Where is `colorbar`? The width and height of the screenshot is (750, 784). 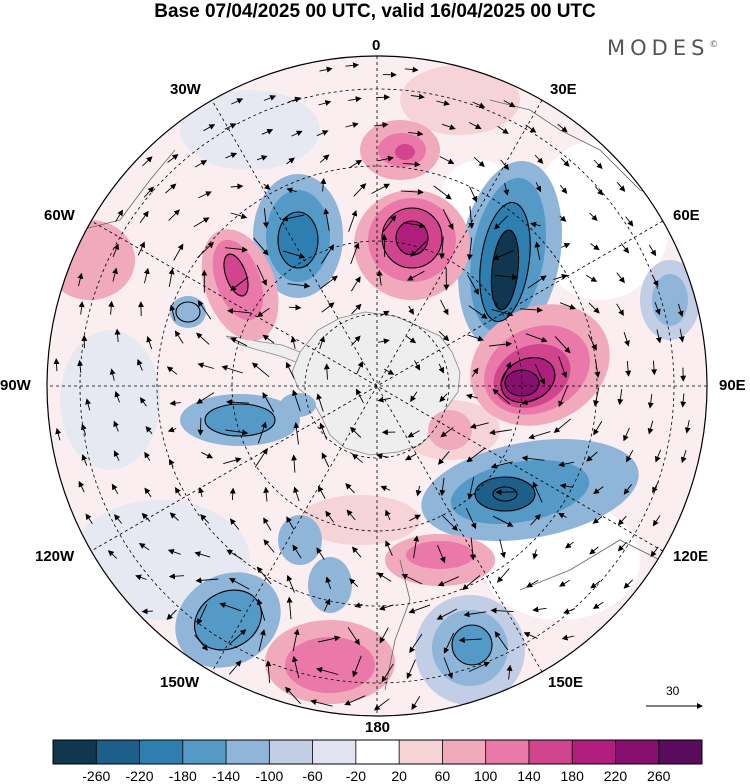 colorbar is located at coordinates (378, 752).